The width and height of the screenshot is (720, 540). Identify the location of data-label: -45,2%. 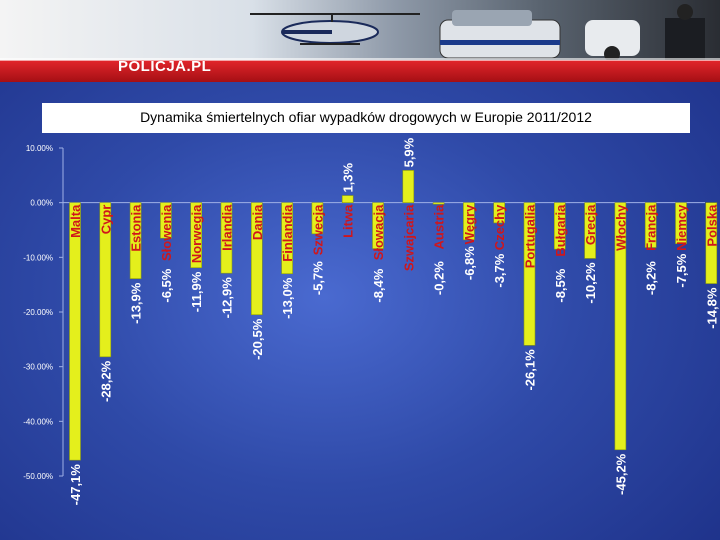
(620, 474).